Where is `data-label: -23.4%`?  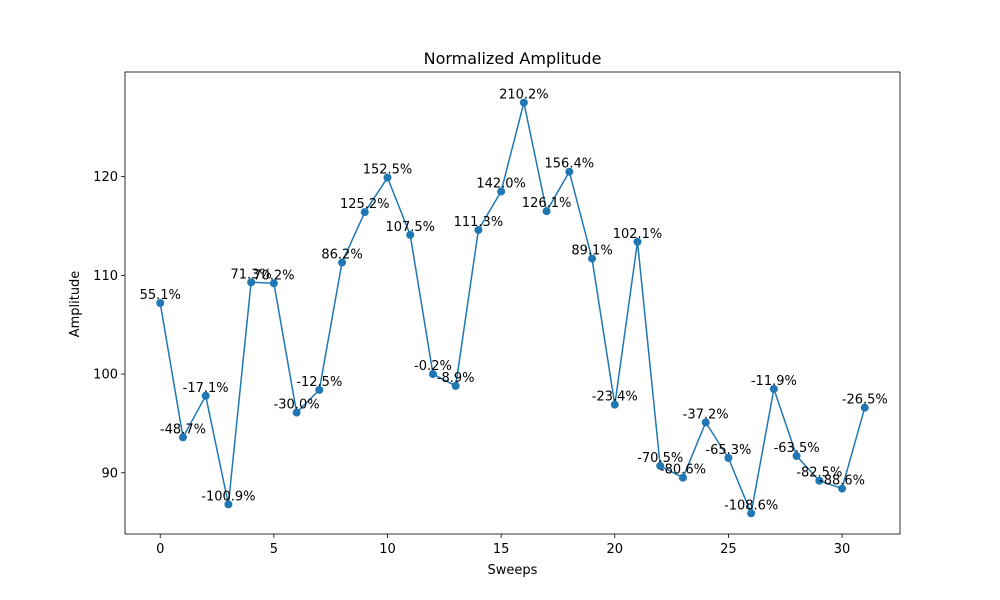 data-label: -23.4% is located at coordinates (615, 397).